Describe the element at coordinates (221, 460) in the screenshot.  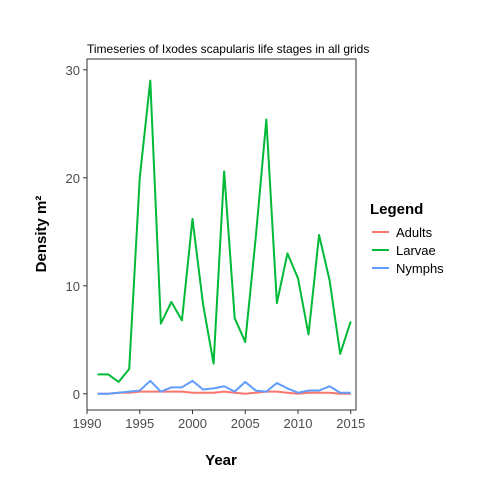
I see `x-axis-title: Year` at that location.